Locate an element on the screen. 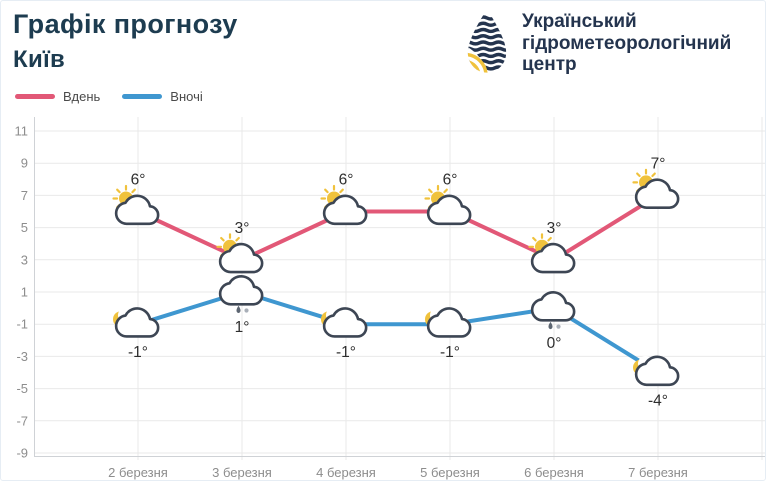 The height and width of the screenshot is (481, 766). y-tick-label: 1 is located at coordinates (24, 292).